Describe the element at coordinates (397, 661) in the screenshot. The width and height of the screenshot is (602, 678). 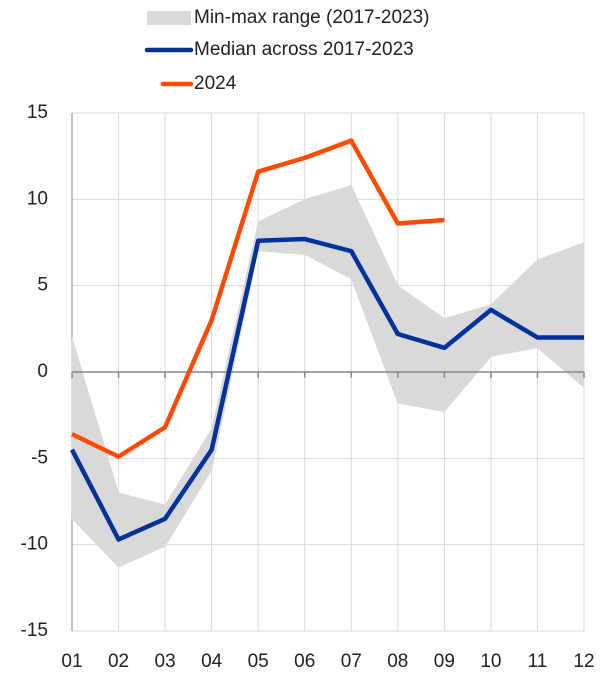
I see `x-tick-label: 08` at that location.